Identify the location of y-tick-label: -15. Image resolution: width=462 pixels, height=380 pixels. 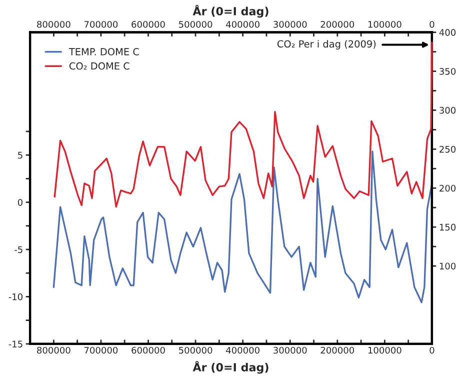
(15, 344).